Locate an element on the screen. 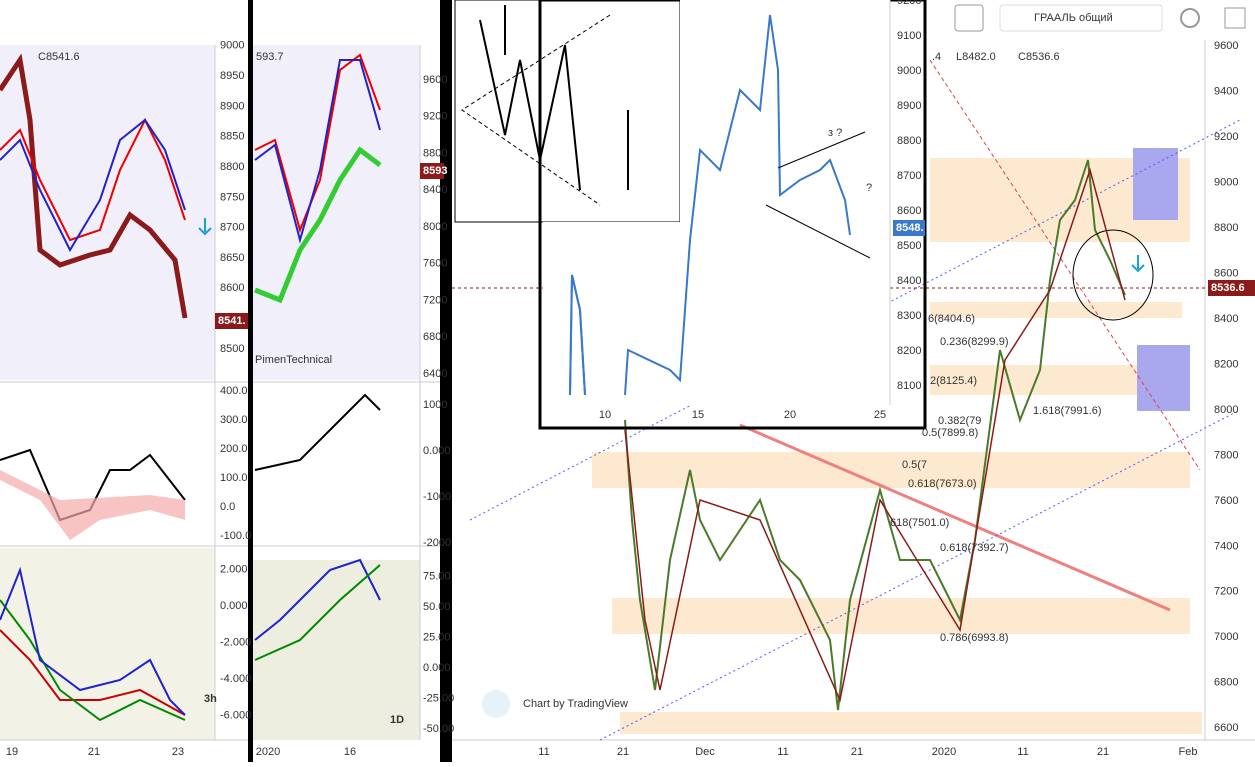 The image size is (1255, 767). y-tick-label: -1000 is located at coordinates (437, 497).